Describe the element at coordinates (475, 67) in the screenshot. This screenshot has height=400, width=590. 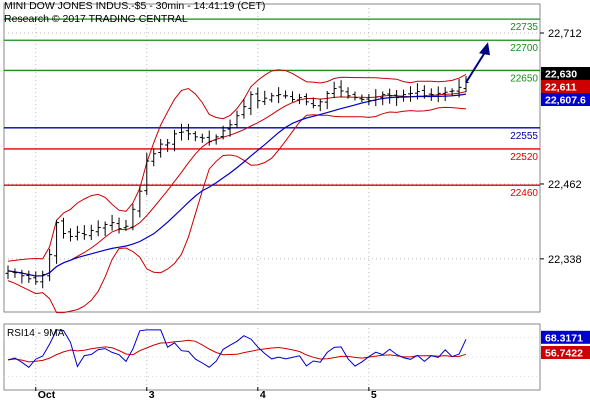
I see `projection-arrow-line` at that location.